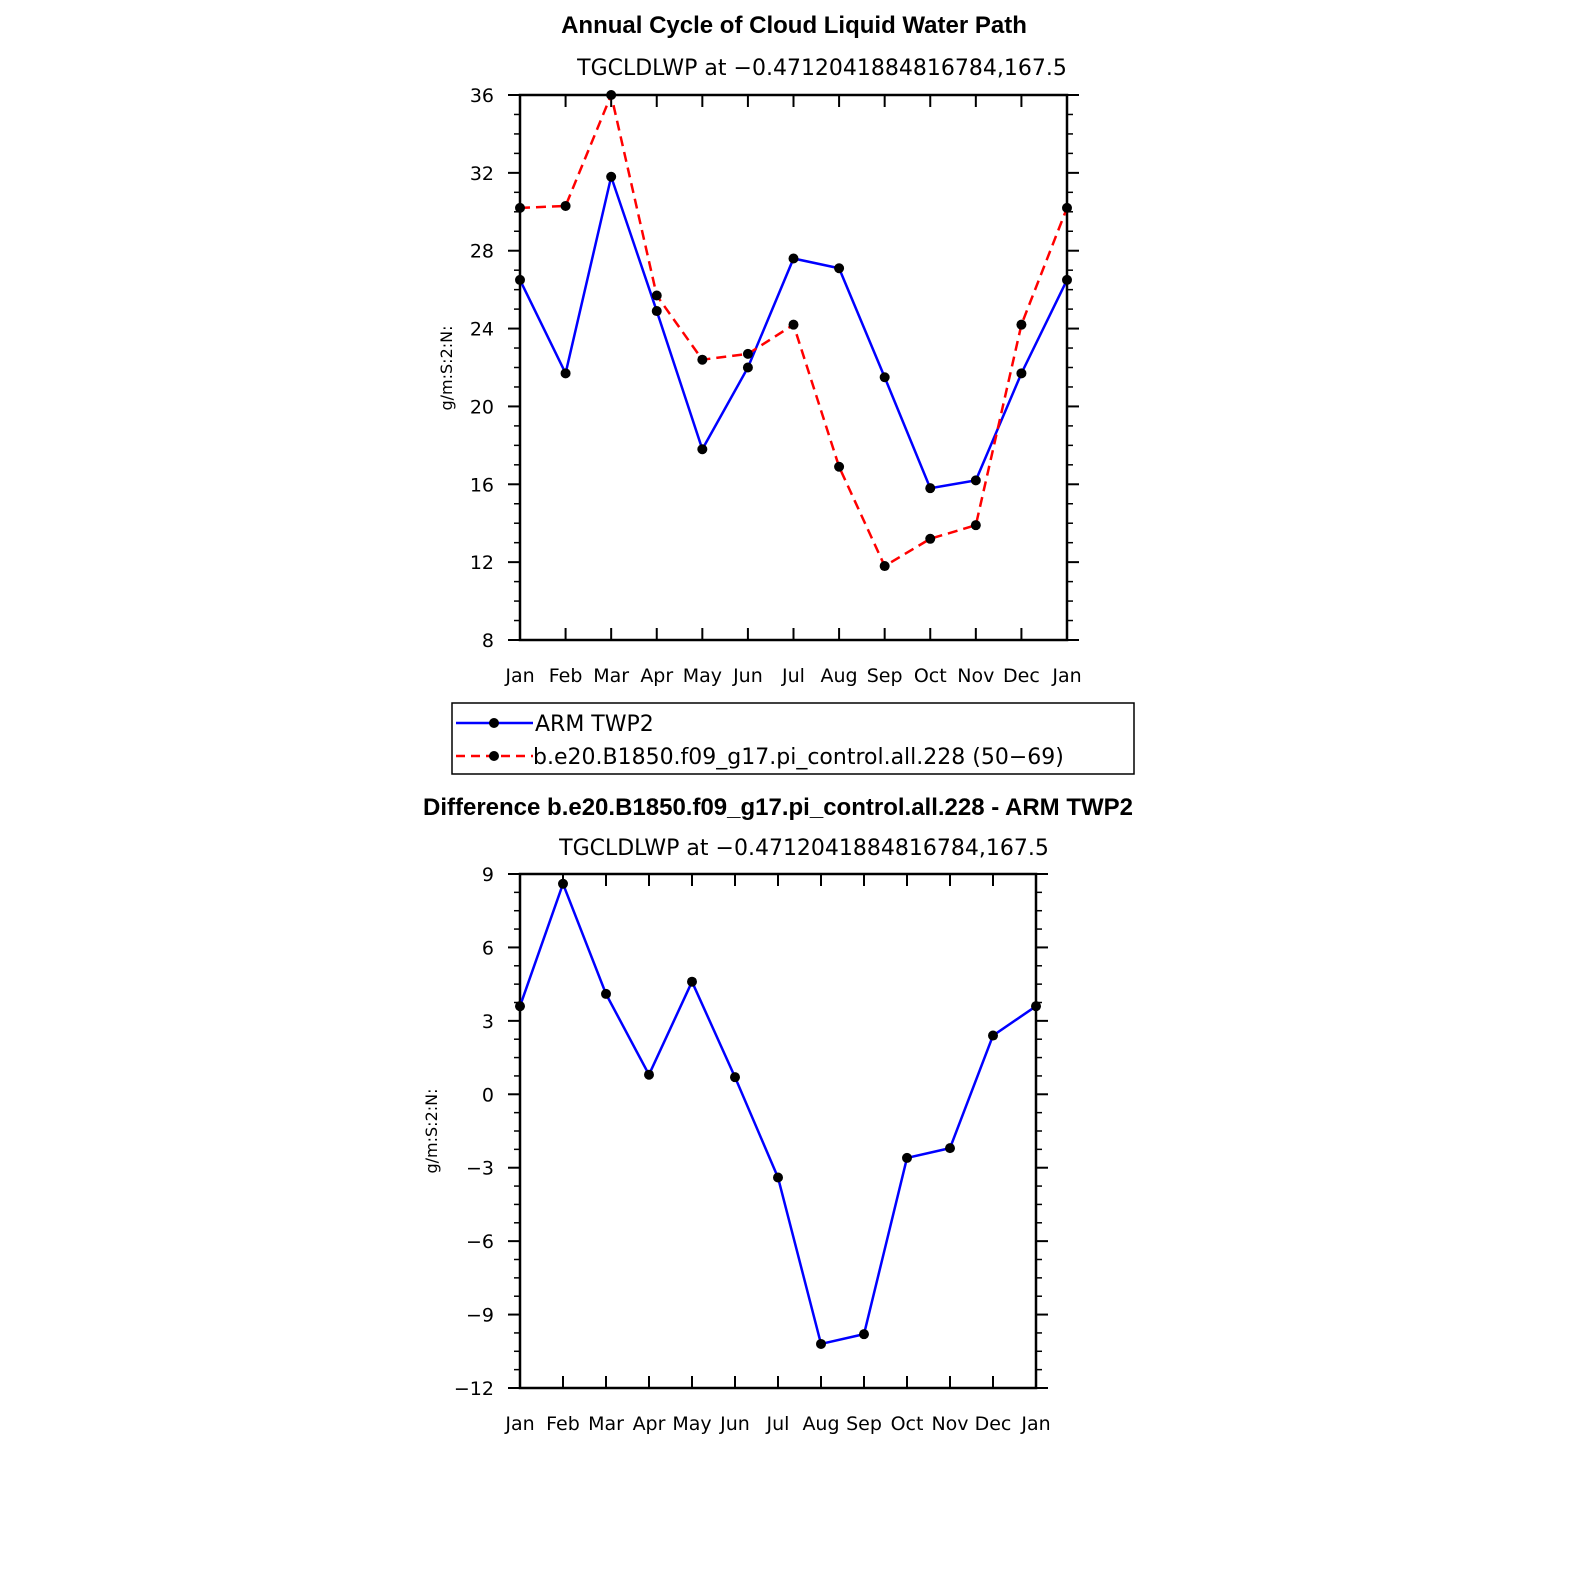 This screenshot has width=1574, height=1574. Describe the element at coordinates (594, 724) in the screenshot. I see `legend-label-arm: ARM TWP2` at that location.